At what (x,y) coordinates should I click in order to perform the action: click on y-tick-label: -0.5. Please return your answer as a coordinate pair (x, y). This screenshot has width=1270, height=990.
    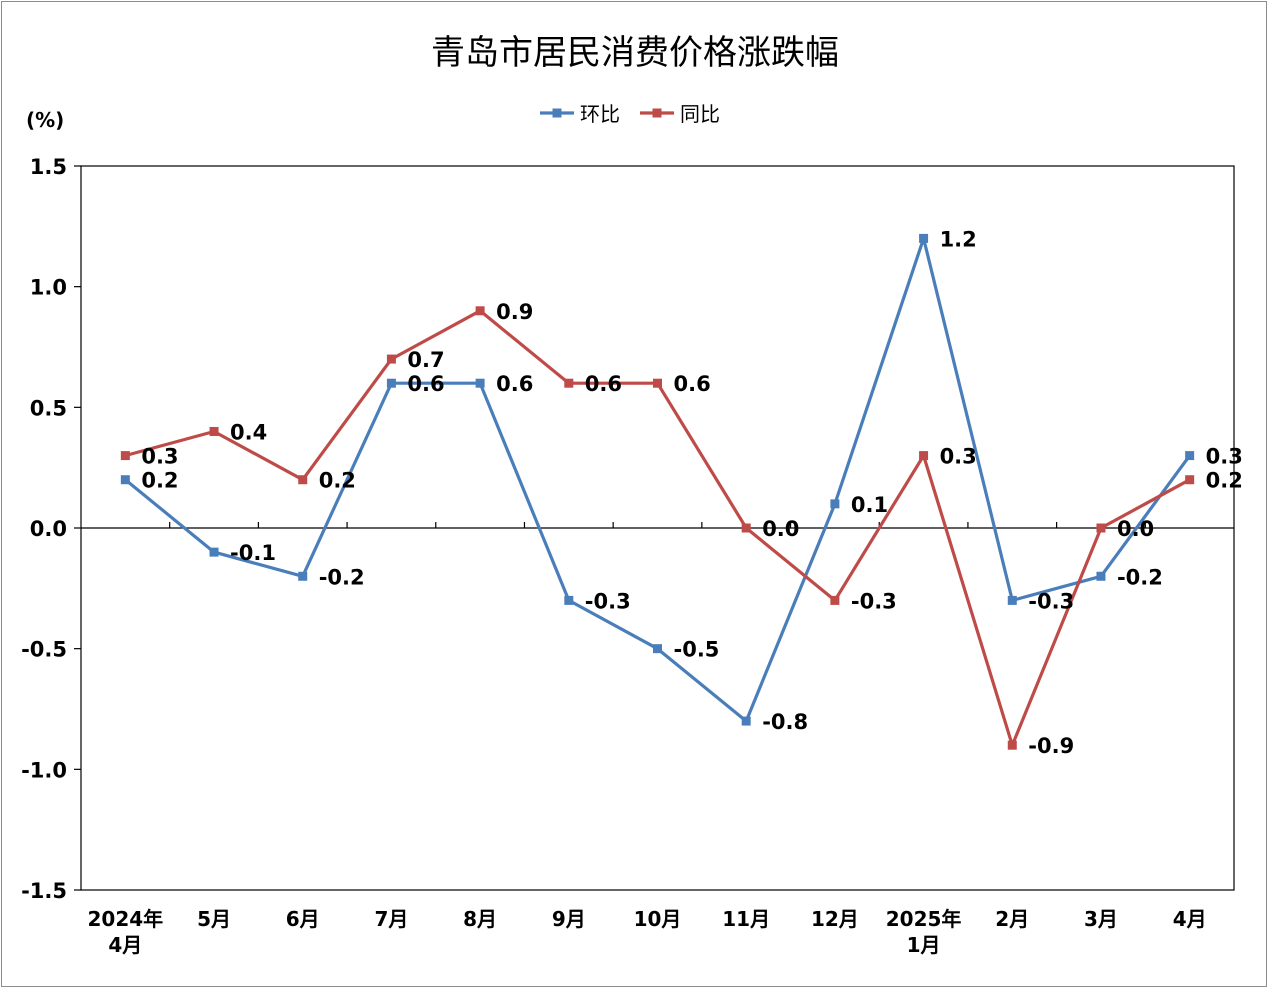
    Looking at the image, I should click on (44, 650).